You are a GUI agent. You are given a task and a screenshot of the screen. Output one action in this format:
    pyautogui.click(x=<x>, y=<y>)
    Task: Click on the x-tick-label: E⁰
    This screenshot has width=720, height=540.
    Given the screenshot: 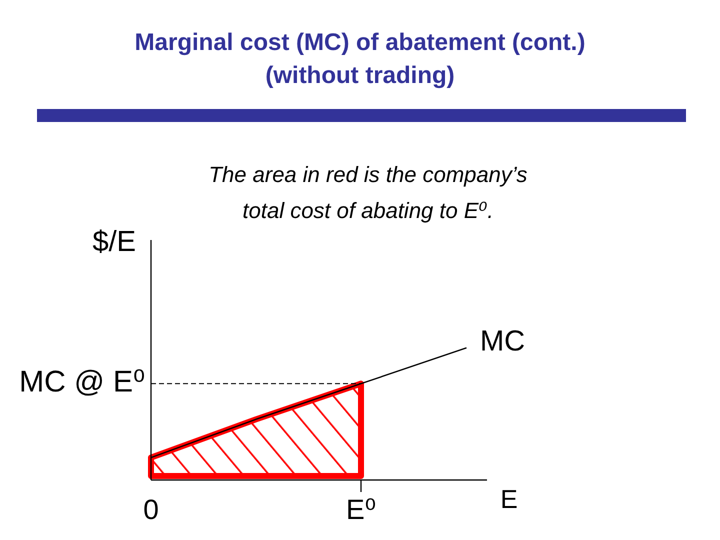 What is the action you would take?
    pyautogui.click(x=361, y=509)
    